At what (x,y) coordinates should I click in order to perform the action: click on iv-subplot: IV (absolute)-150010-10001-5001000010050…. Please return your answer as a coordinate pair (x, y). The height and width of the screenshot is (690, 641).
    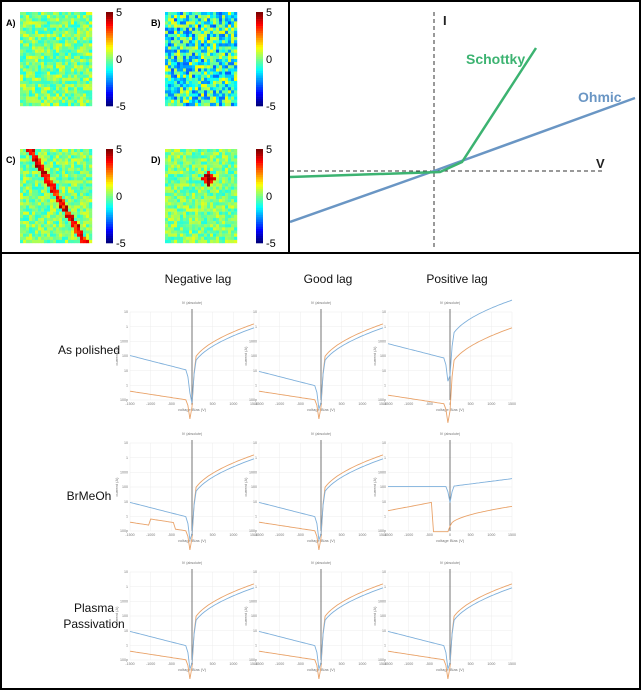
    Looking at the image, I should click on (315, 360).